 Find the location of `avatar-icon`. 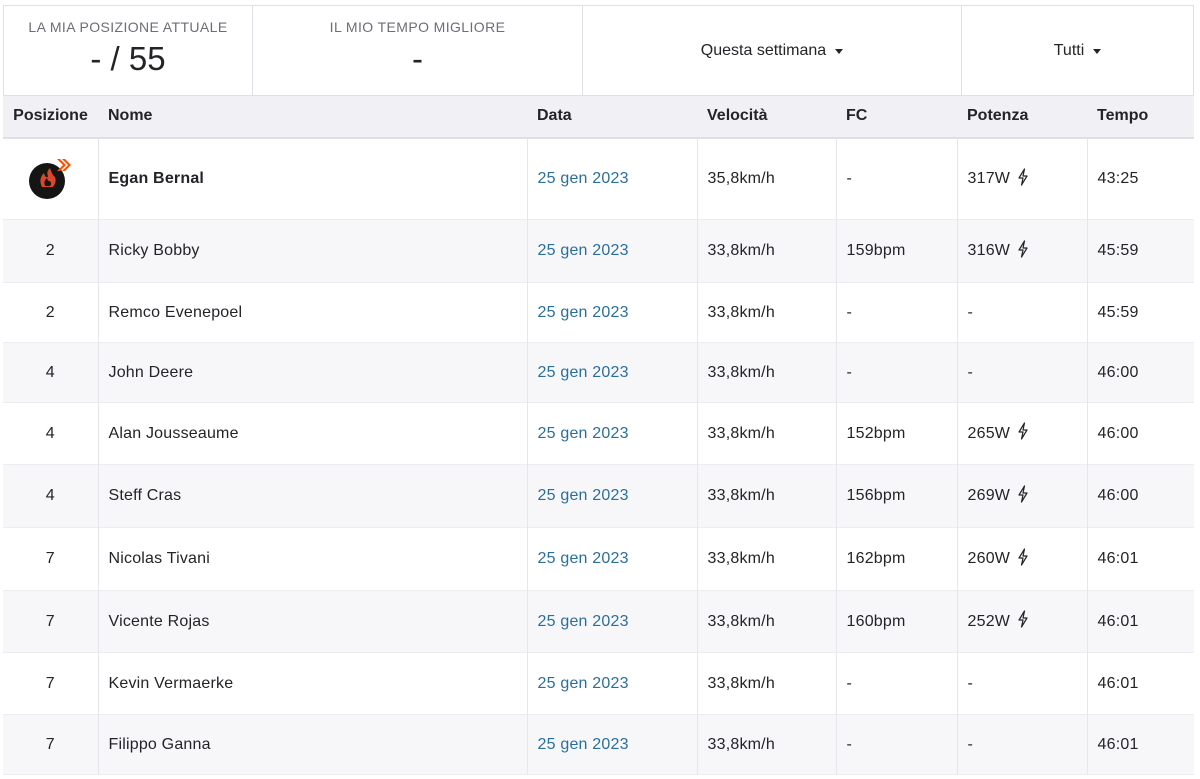

avatar-icon is located at coordinates (50, 178).